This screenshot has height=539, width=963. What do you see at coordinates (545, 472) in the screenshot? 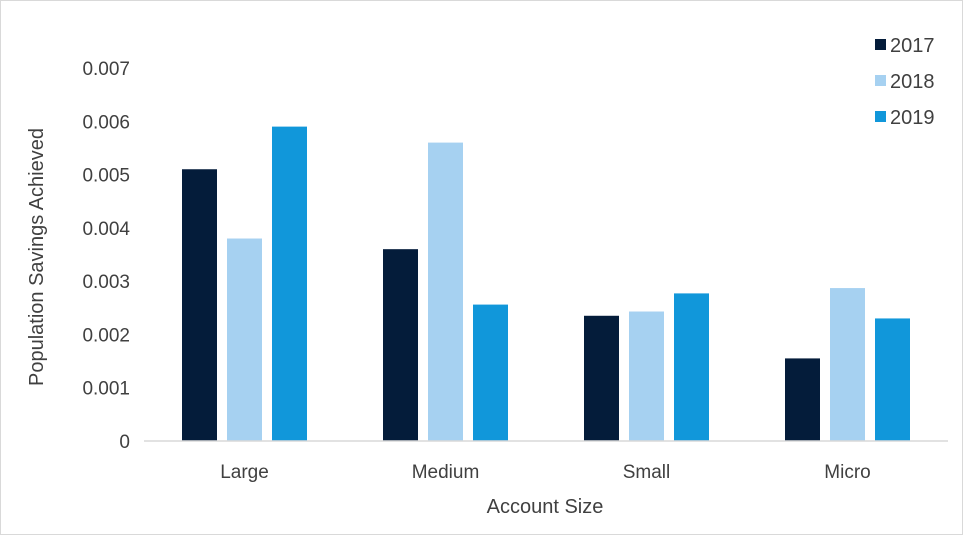
I see `x-axis-ticks: Large Medium Small Micro` at bounding box center [545, 472].